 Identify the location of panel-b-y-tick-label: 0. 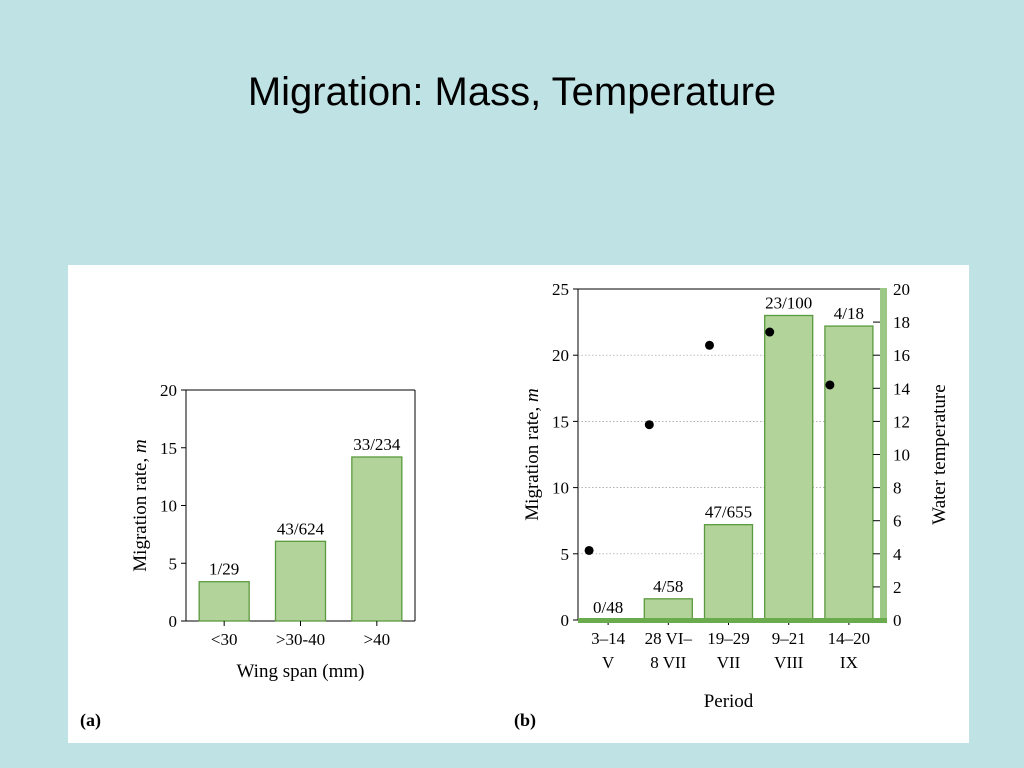
(565, 620).